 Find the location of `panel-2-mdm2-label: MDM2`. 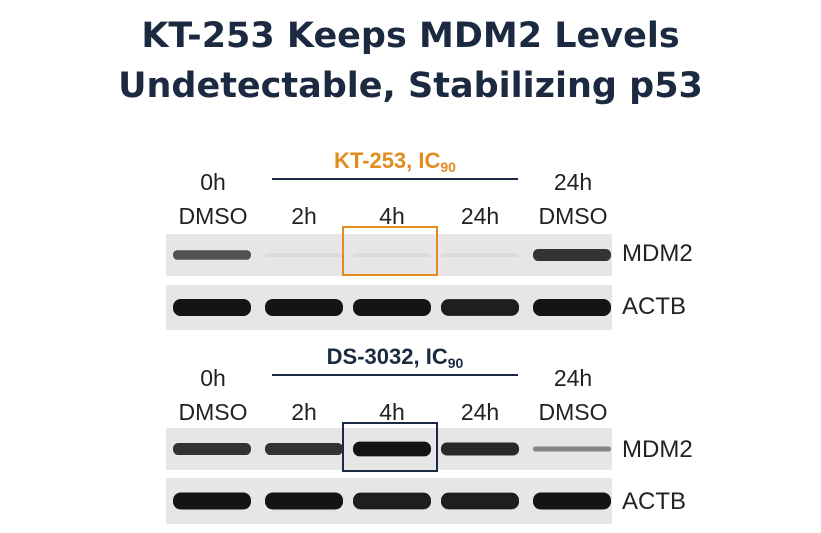

panel-2-mdm2-label: MDM2 is located at coordinates (657, 449).